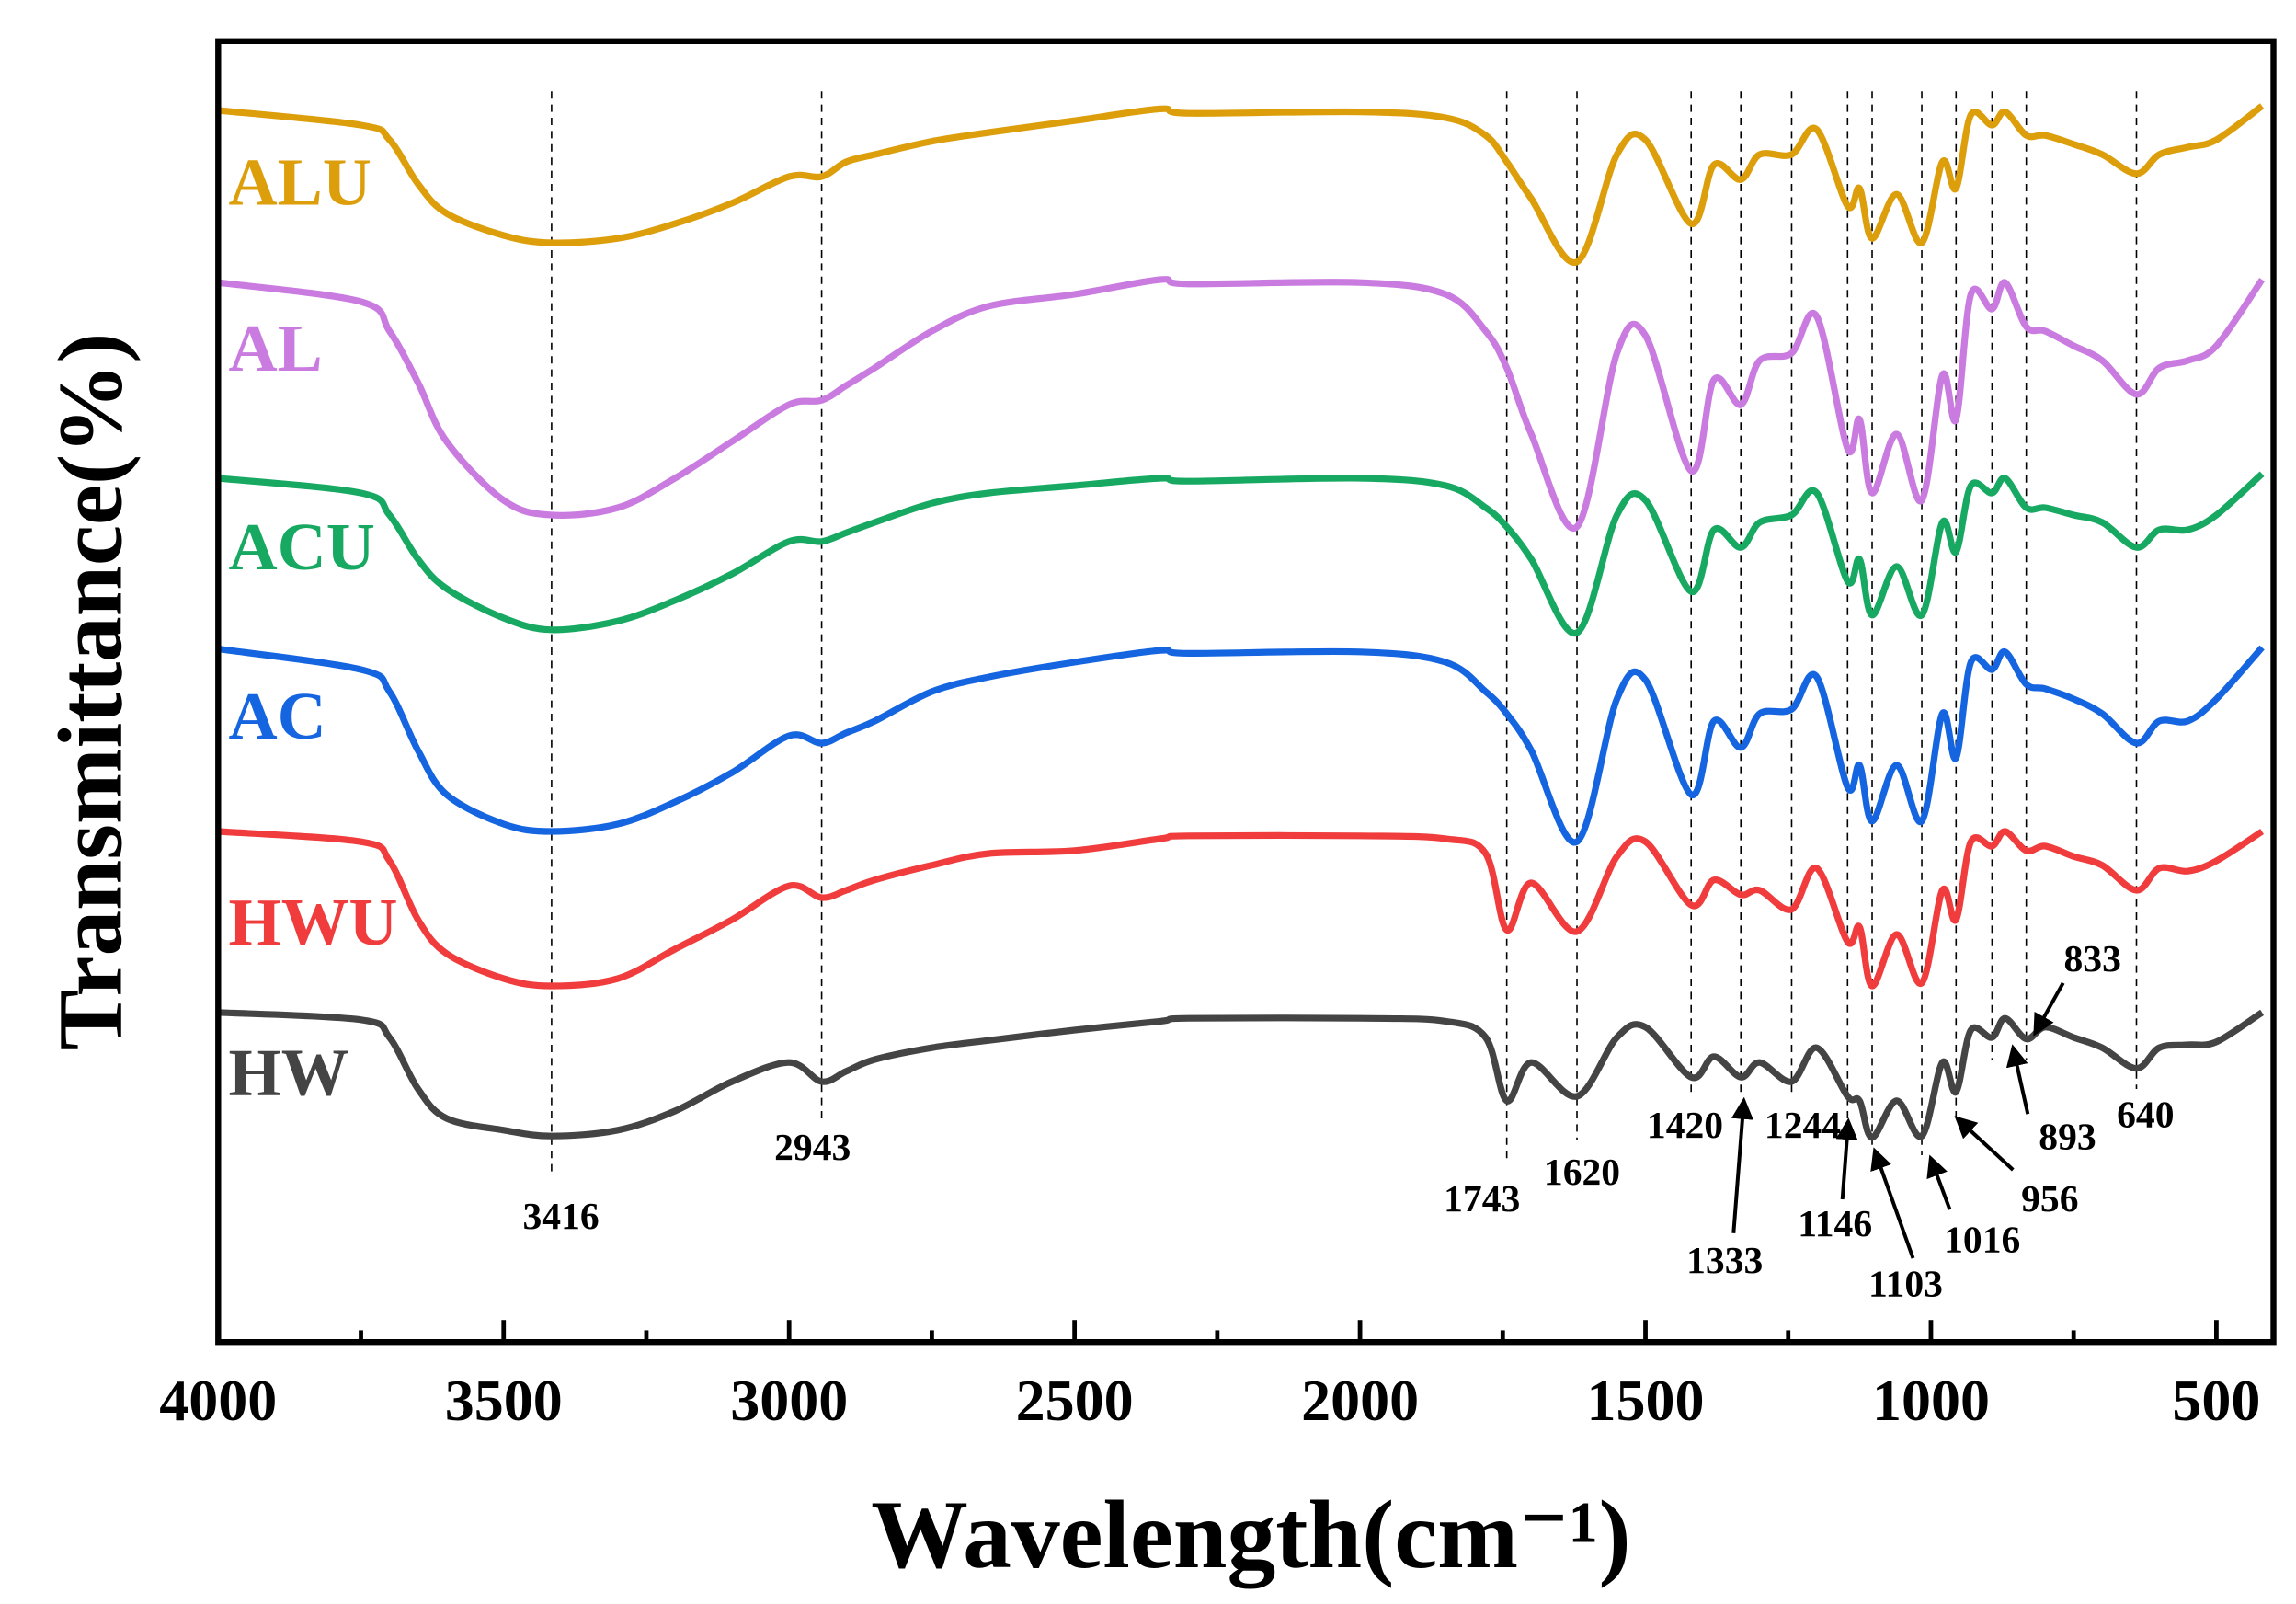 The image size is (2296, 1604). I want to click on series-label-ac: AC, so click(277, 715).